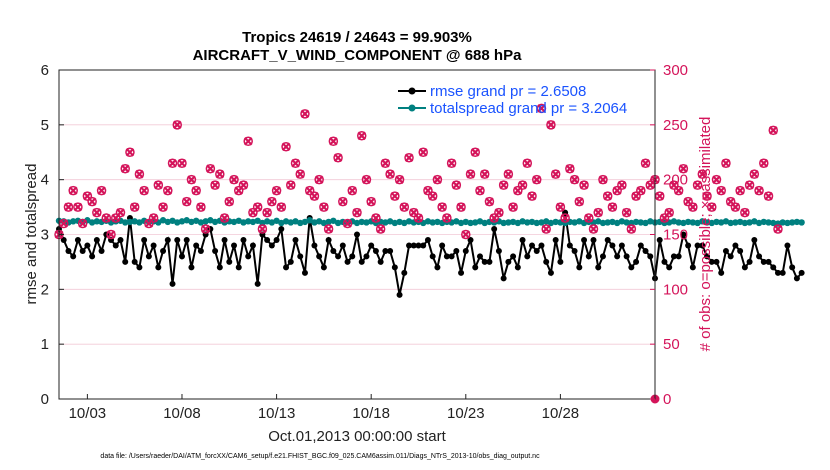 Image resolution: width=830 pixels, height=470 pixels. Describe the element at coordinates (45, 289) in the screenshot. I see `y-tick-label-2: 2` at that location.